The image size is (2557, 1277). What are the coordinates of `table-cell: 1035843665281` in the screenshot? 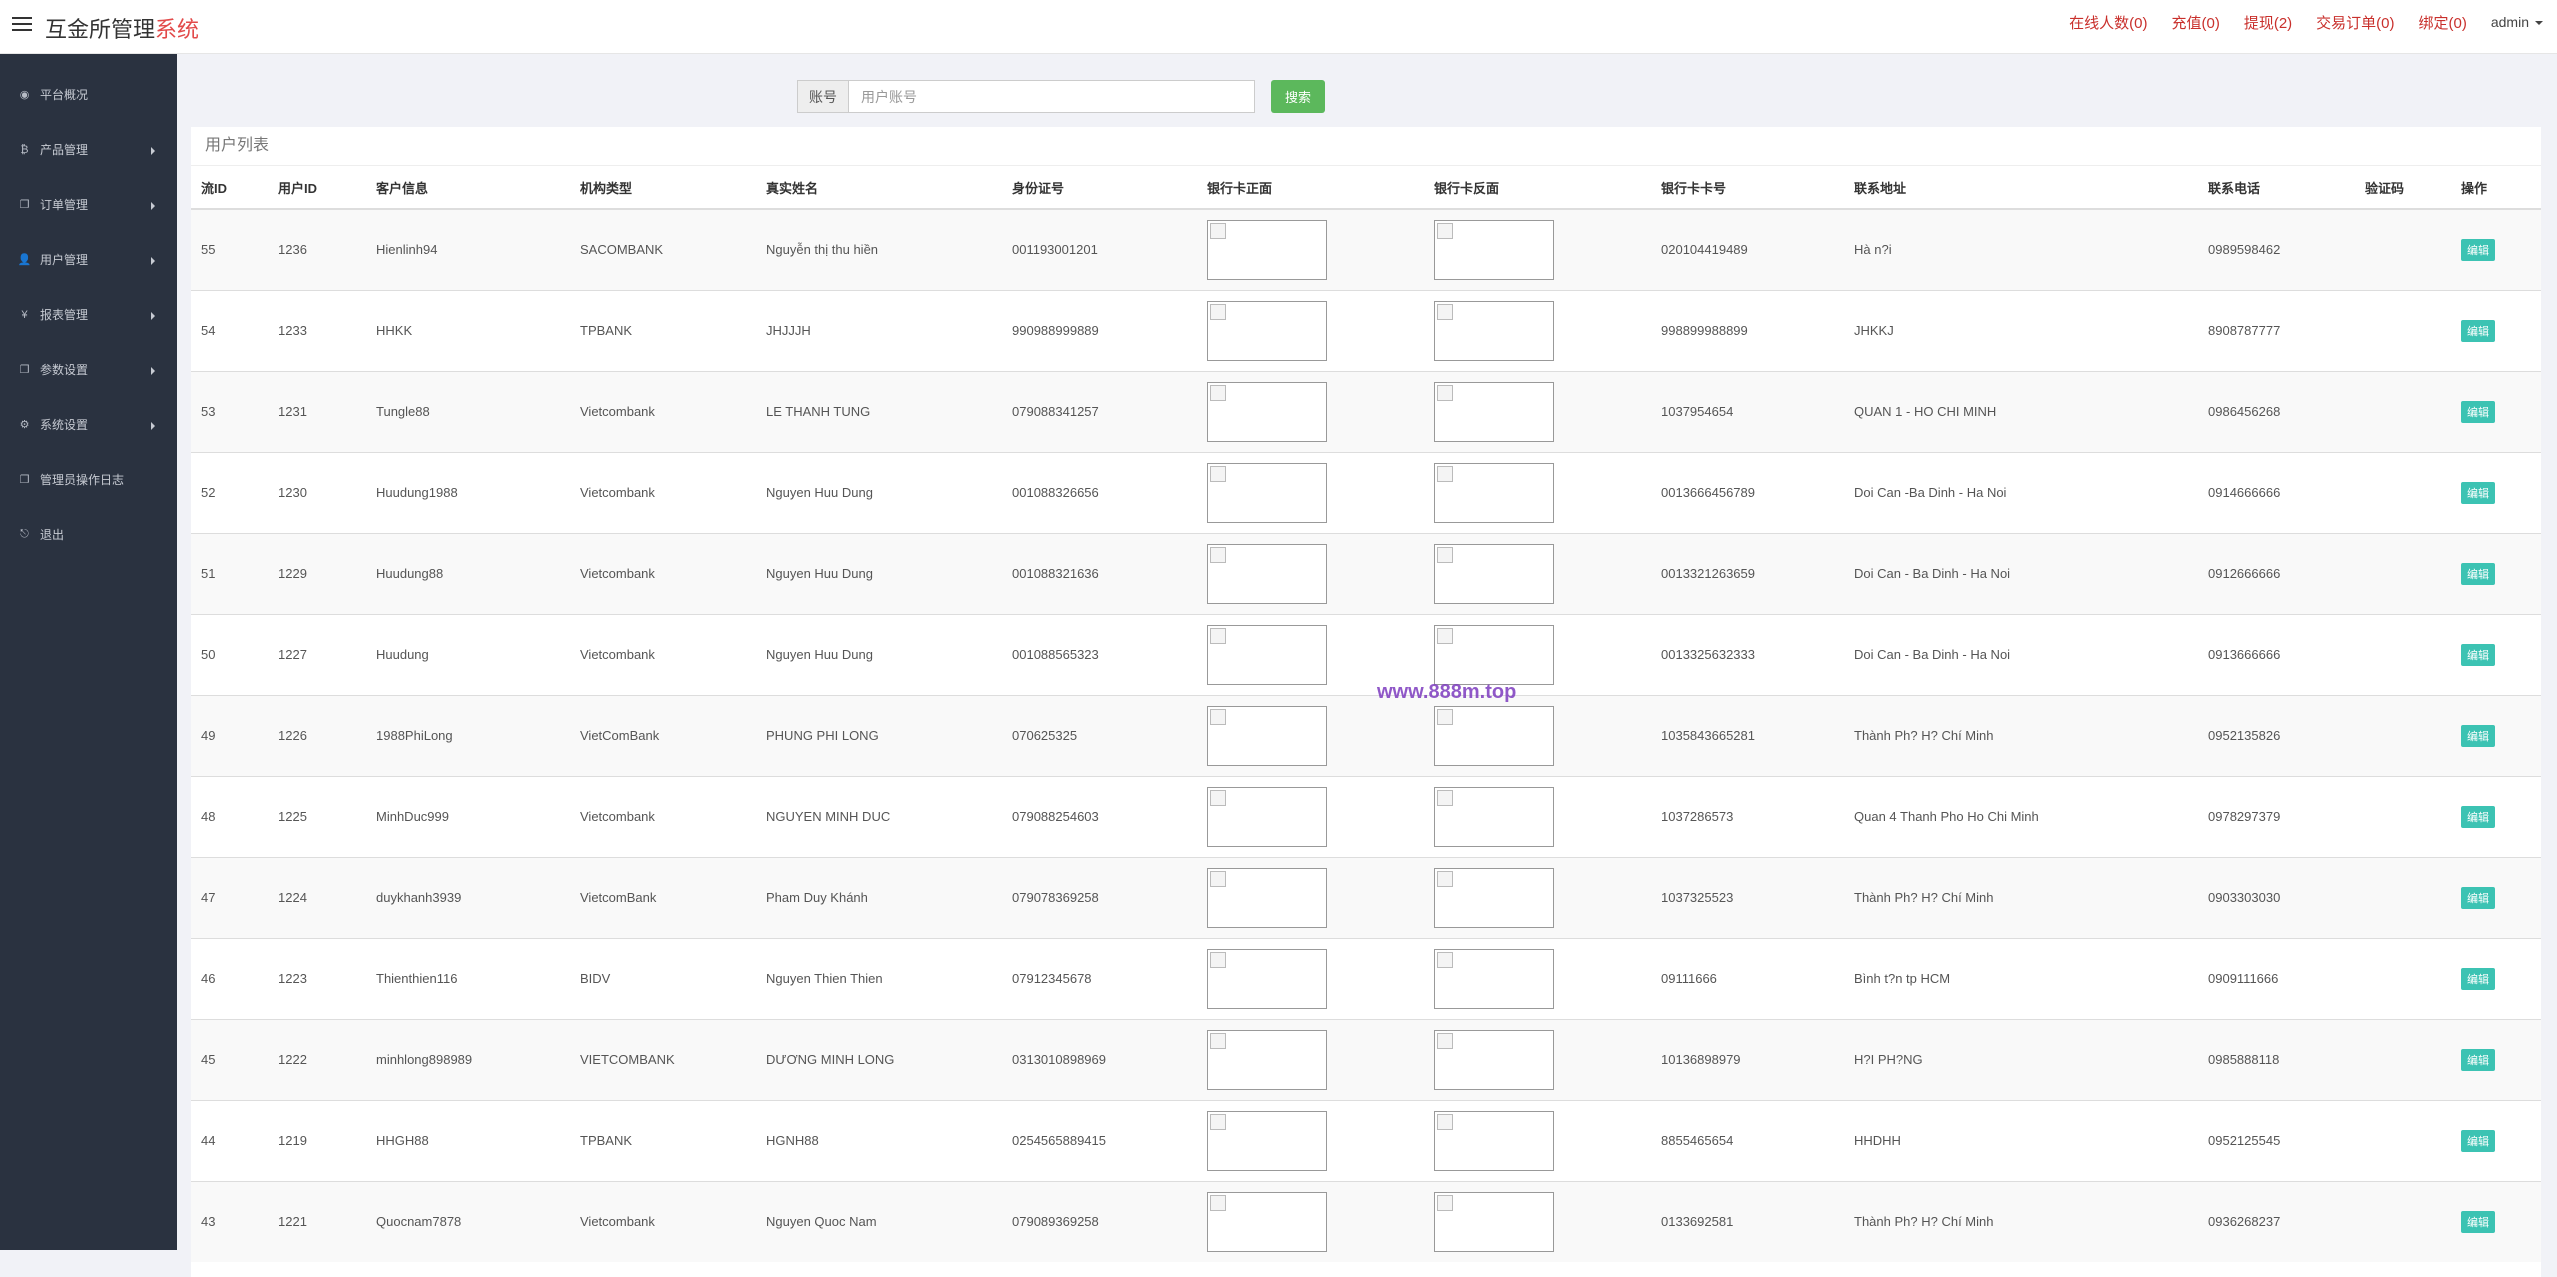 It's located at (1708, 735).